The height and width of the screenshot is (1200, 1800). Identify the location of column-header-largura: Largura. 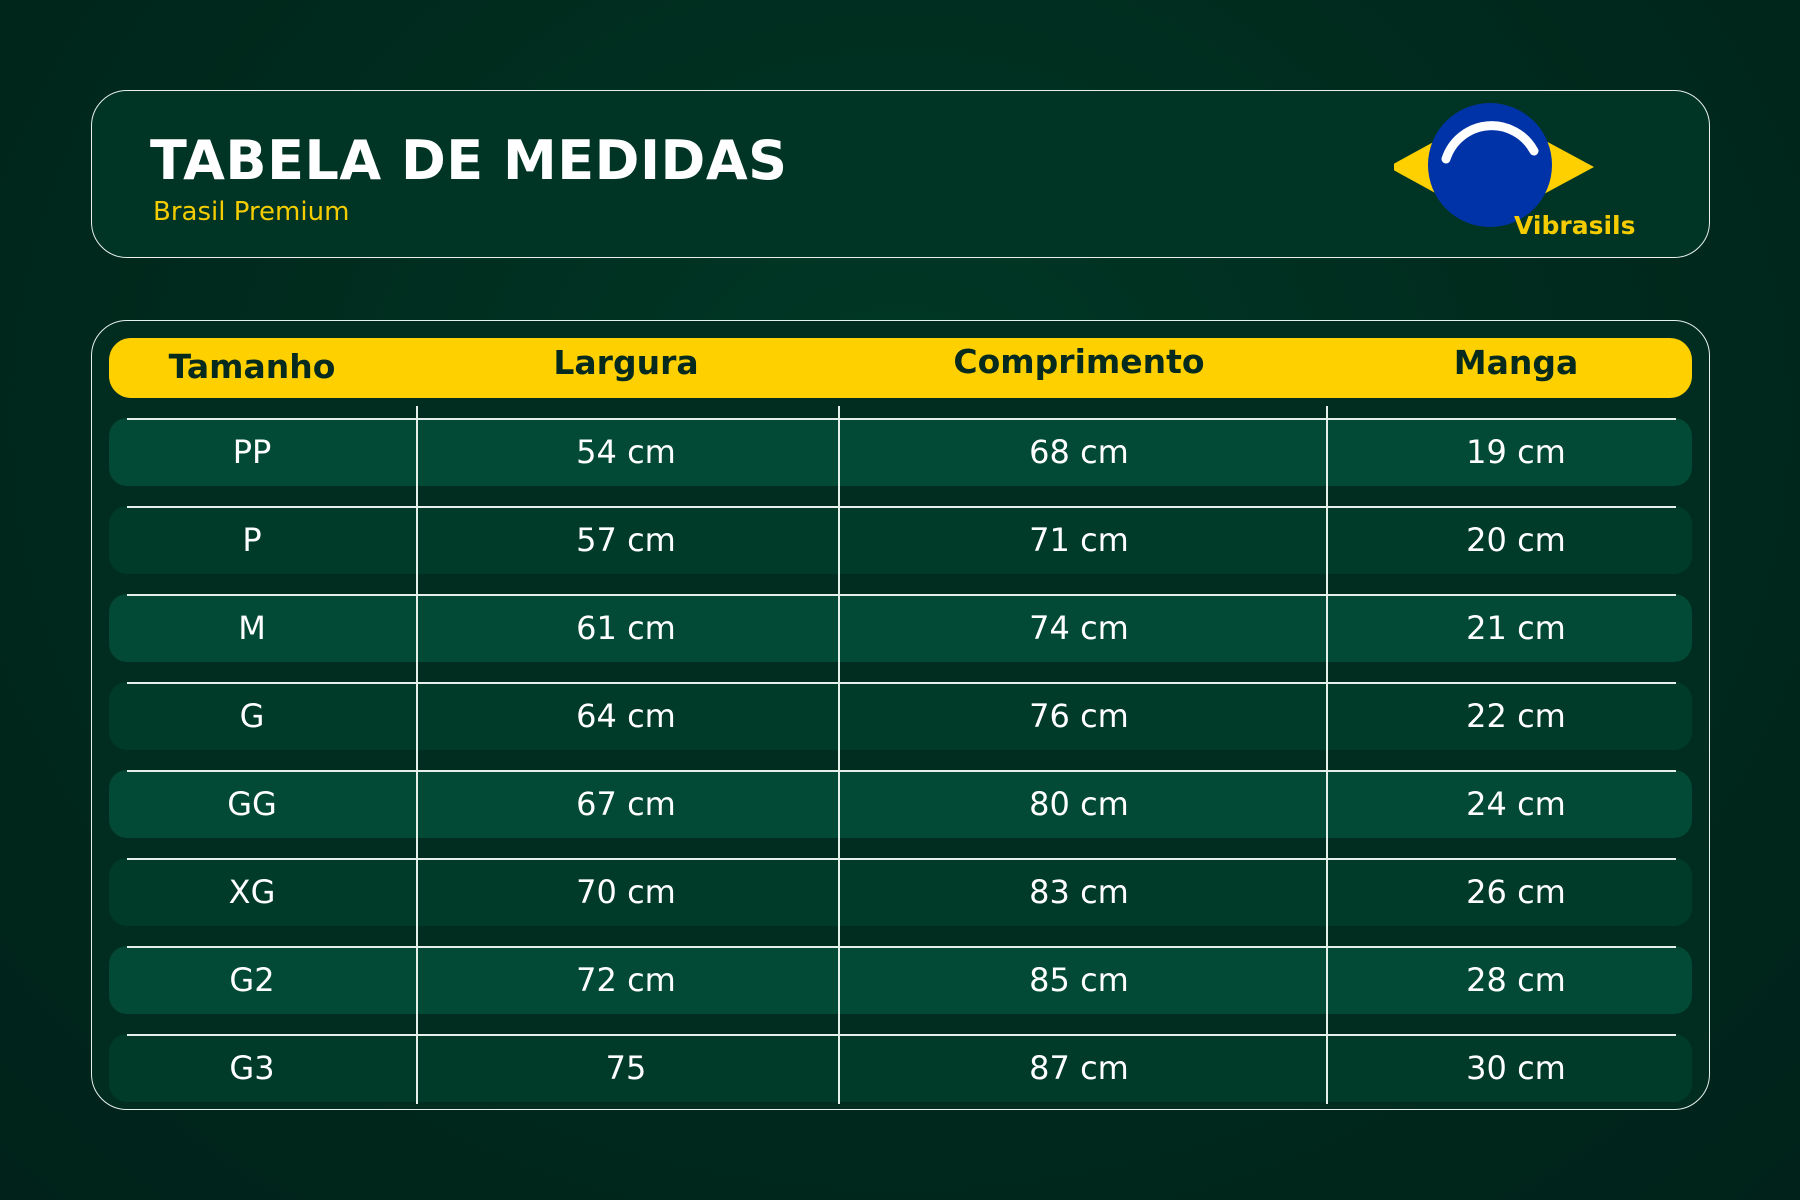
(626, 362).